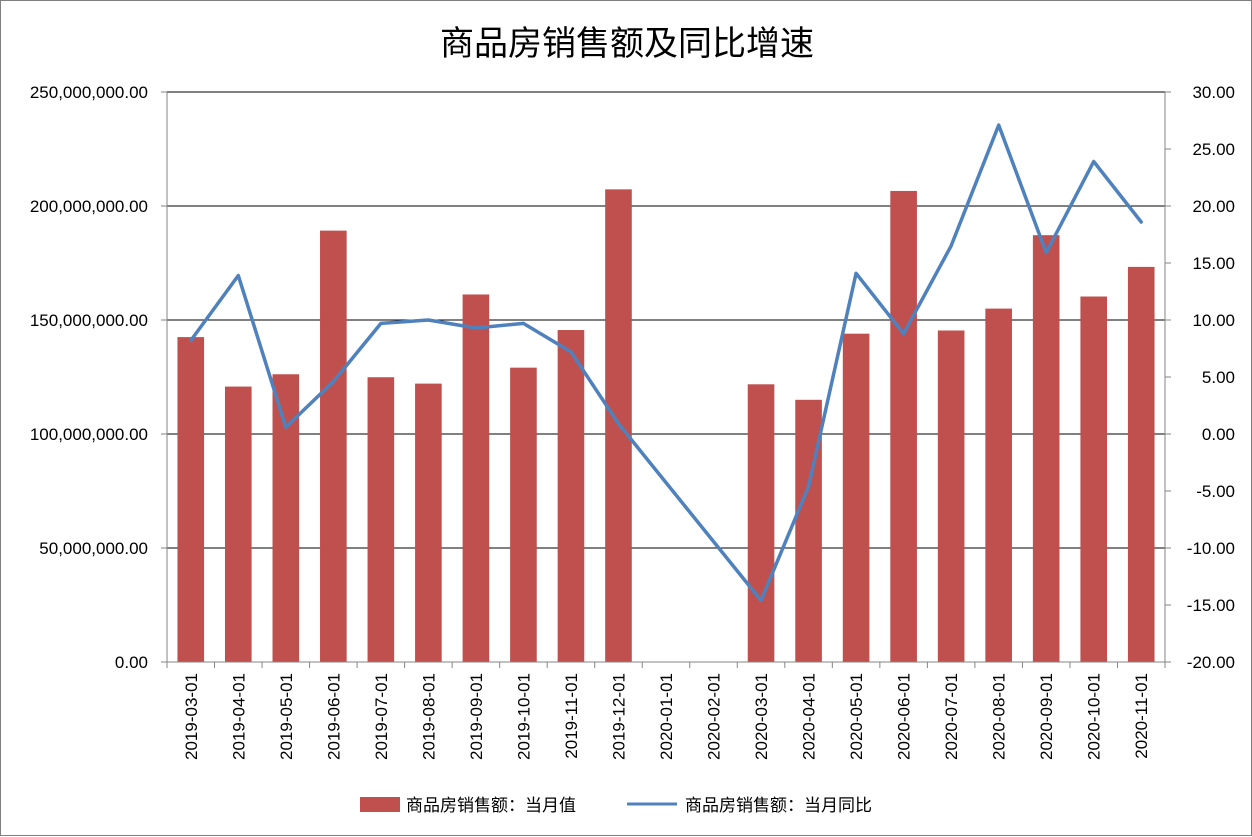 The width and height of the screenshot is (1252, 837). I want to click on right-axis-tick-label: 20.00, so click(1213, 206).